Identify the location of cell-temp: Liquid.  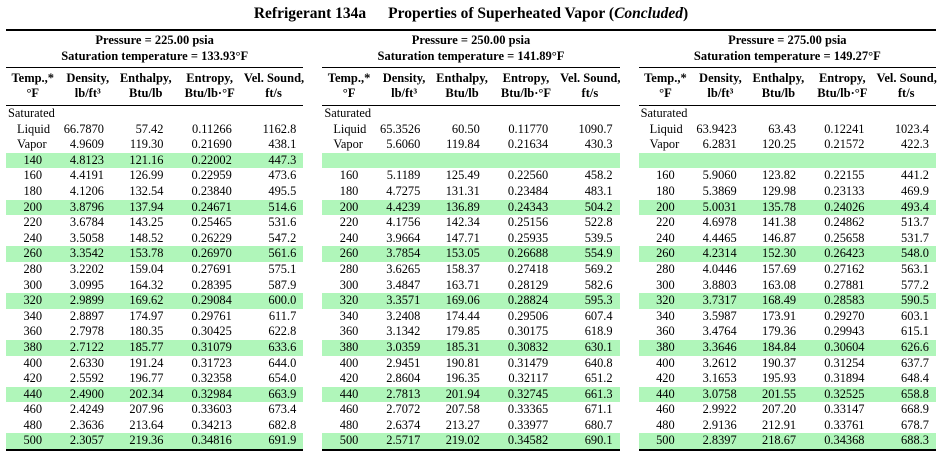
(666, 128).